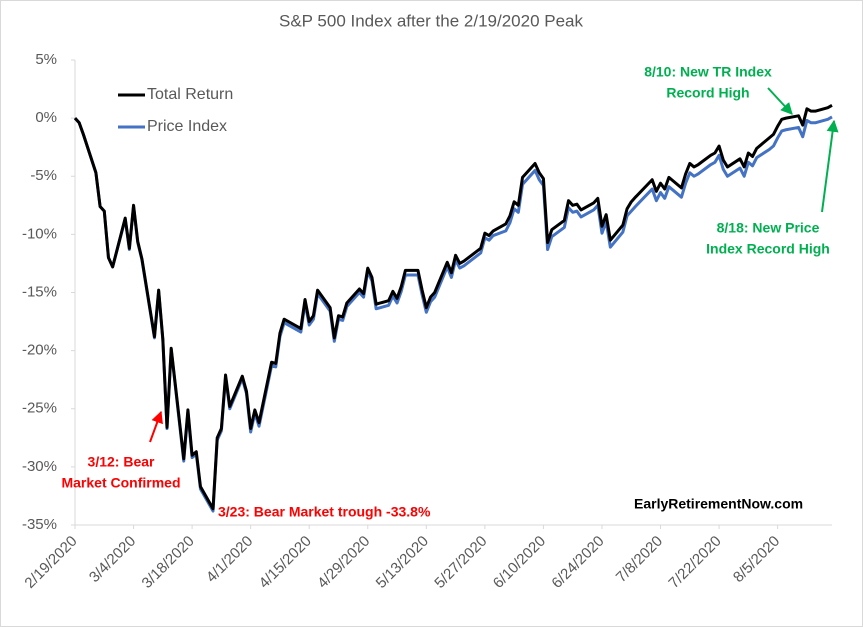  Describe the element at coordinates (768, 228) in the screenshot. I see `annotation: 8/18: New Price` at that location.